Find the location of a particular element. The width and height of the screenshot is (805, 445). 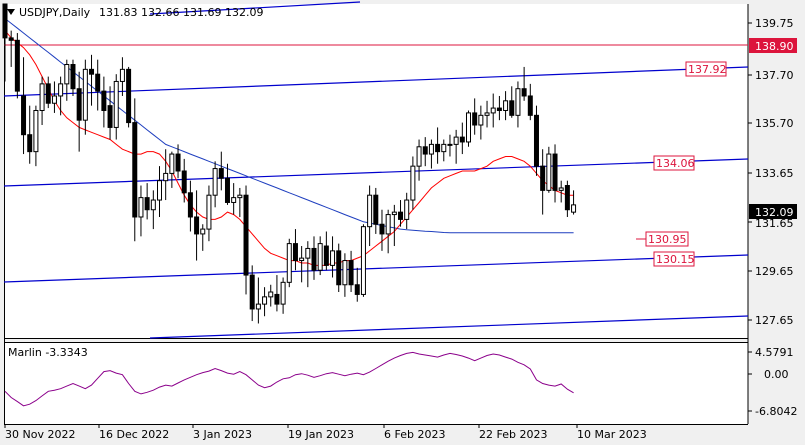

price-tick-label: 139.75 is located at coordinates (774, 23).